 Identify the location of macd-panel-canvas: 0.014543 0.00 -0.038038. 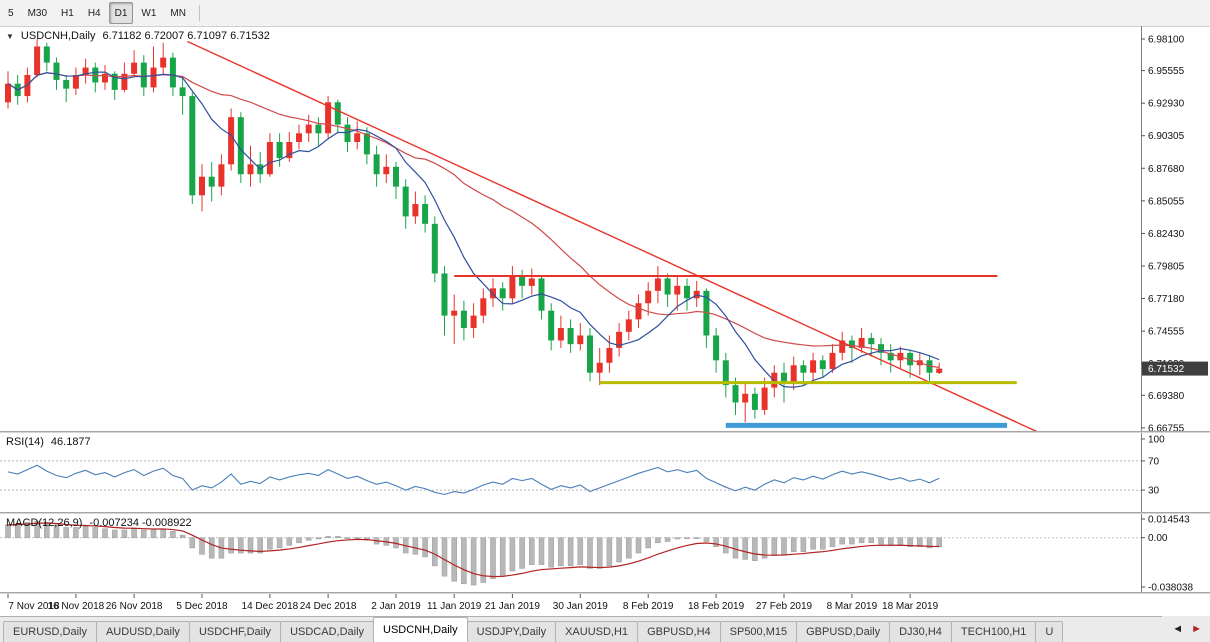
(605, 553).